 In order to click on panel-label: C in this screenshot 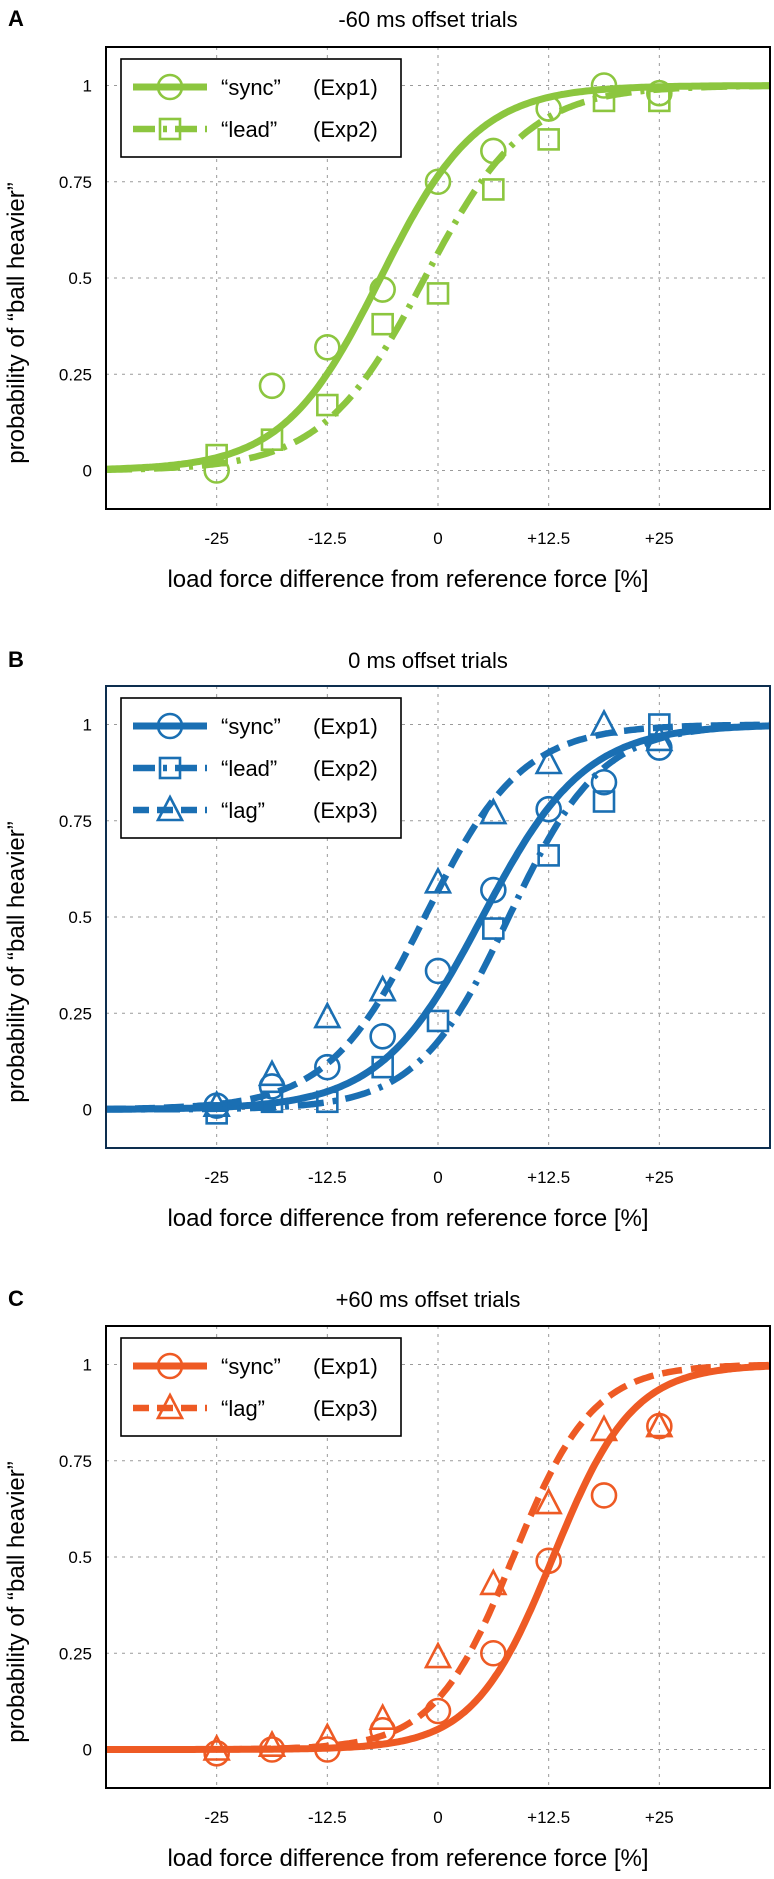, I will do `click(16, 1298)`.